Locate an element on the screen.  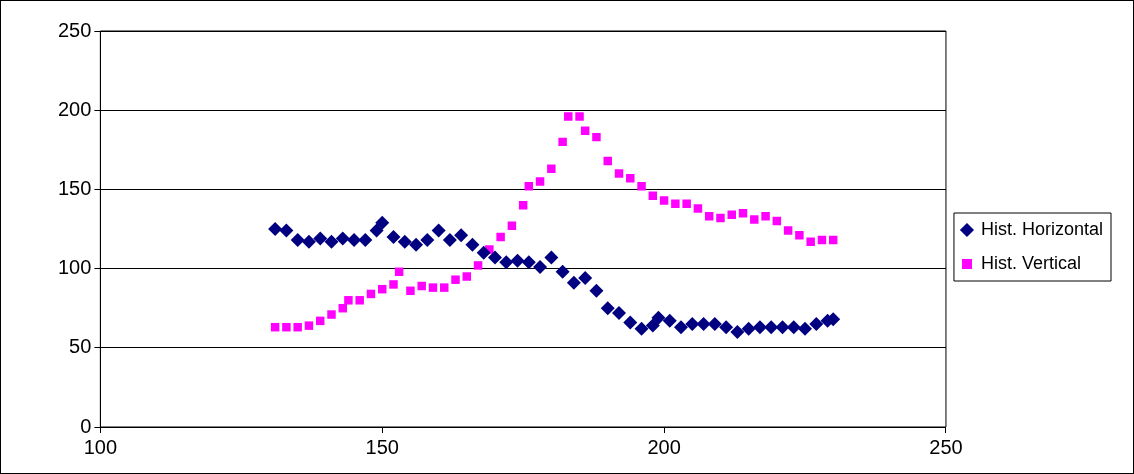
x-tick-label: 100 is located at coordinates (100, 446).